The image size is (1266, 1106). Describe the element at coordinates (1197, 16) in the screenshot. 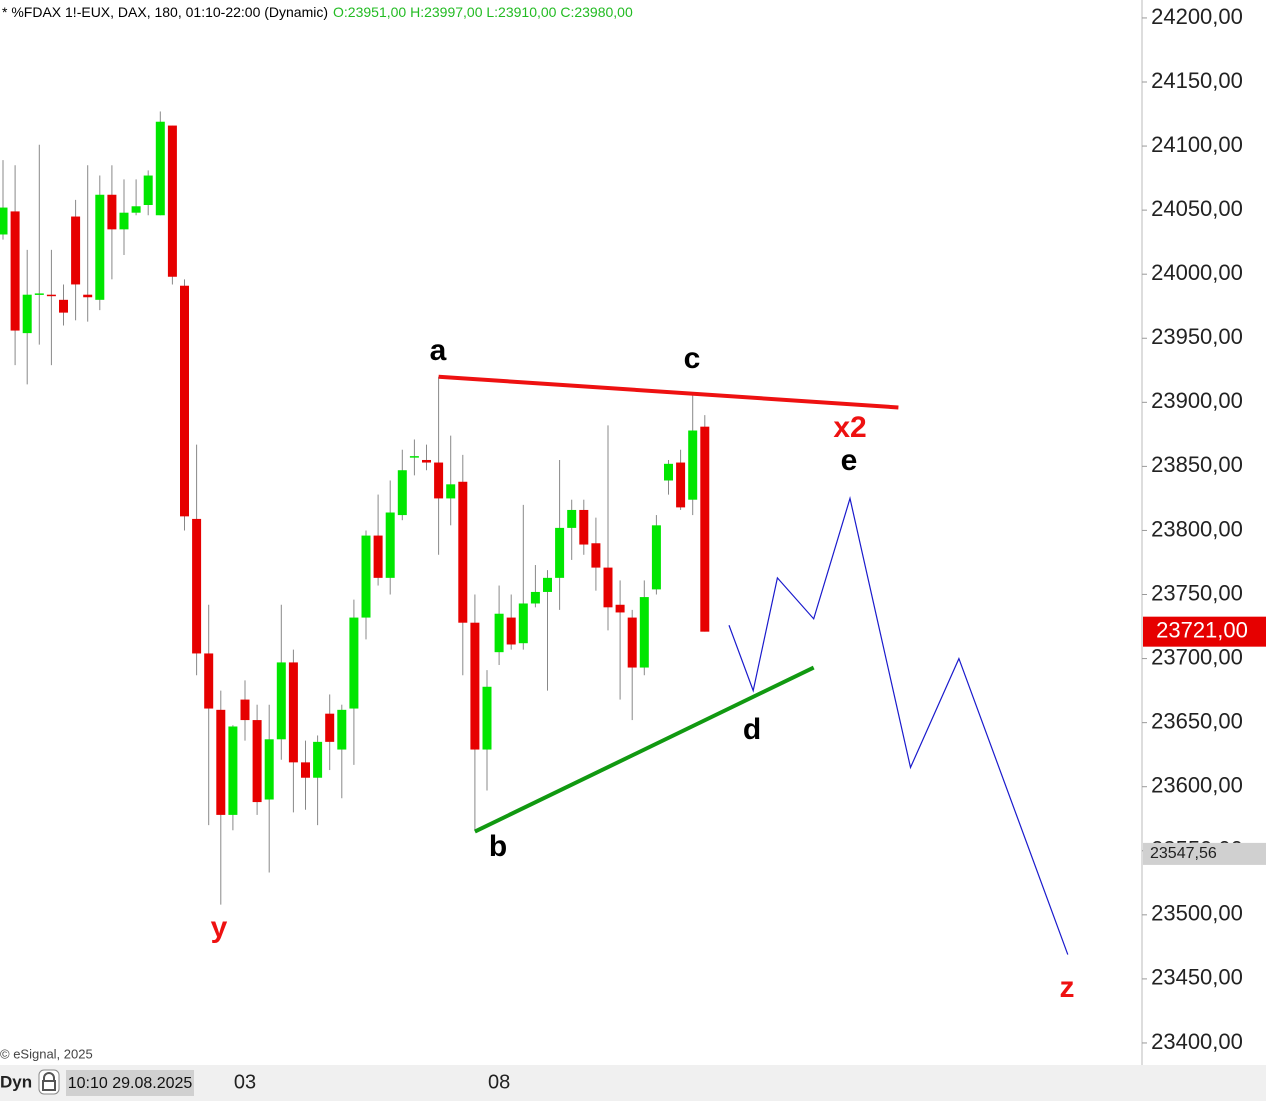

I see `y-tick-label: 24200,00` at that location.